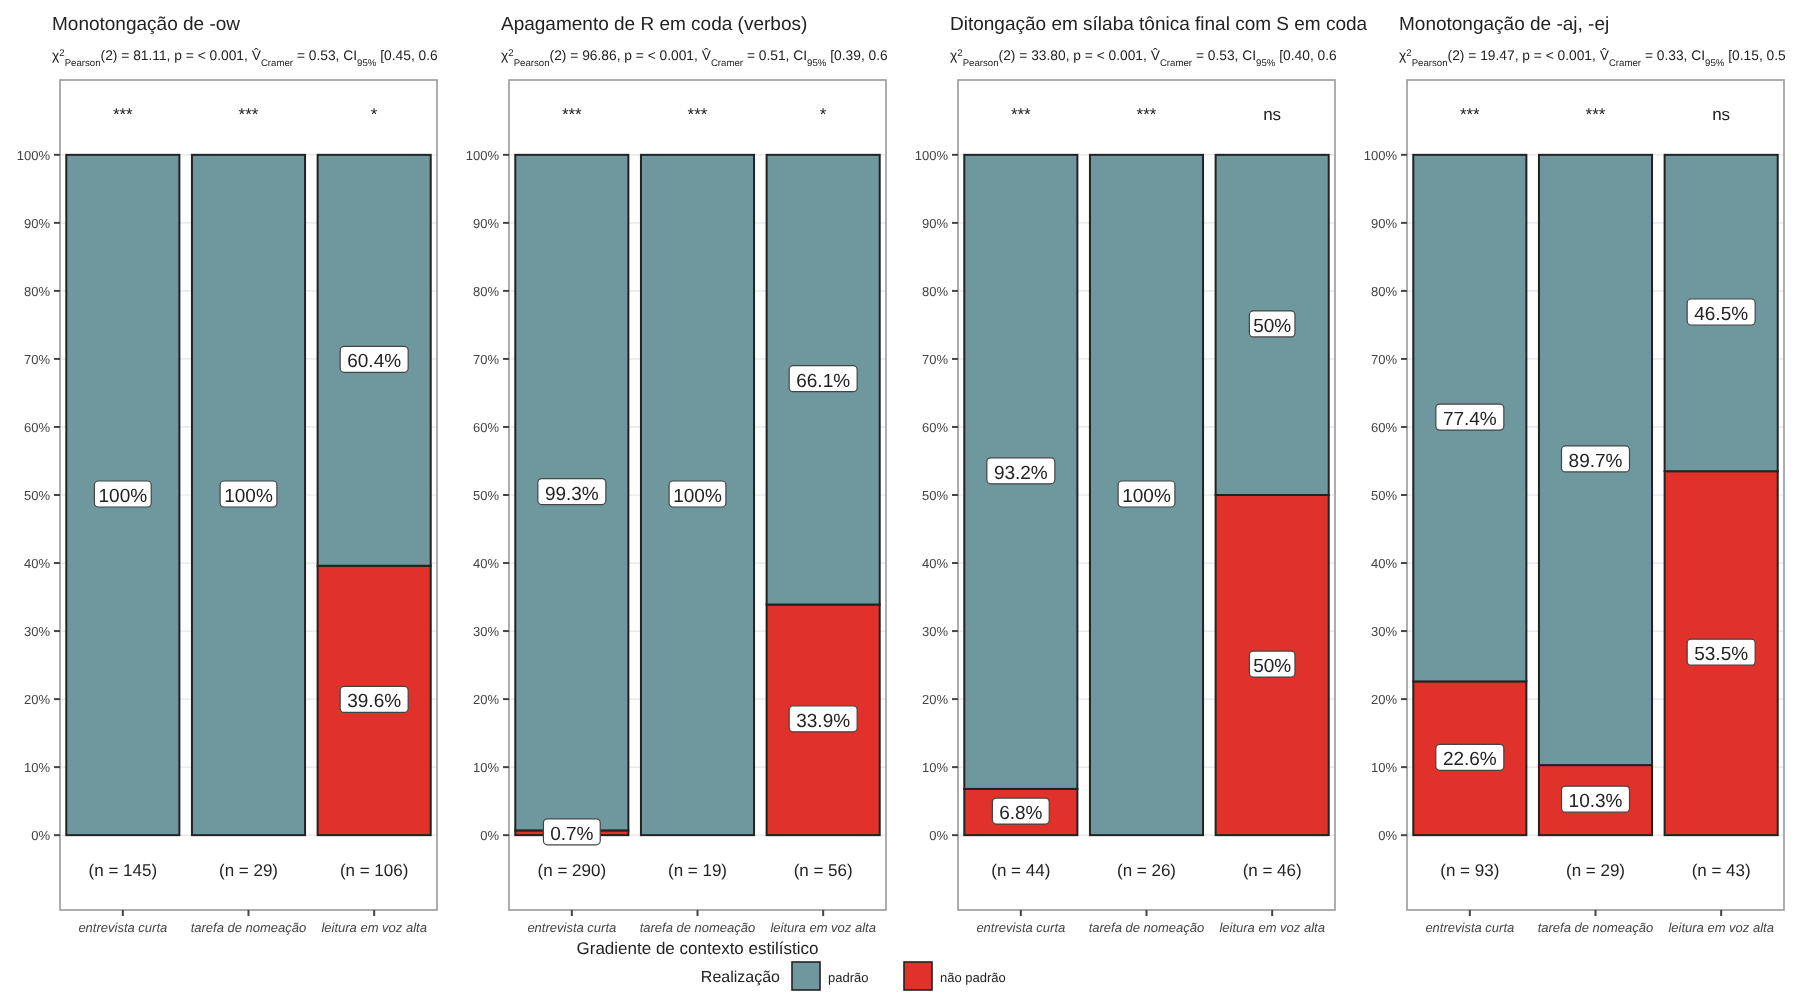 This screenshot has height=1002, width=1796. I want to click on data-label: 77.4%, so click(1470, 420).